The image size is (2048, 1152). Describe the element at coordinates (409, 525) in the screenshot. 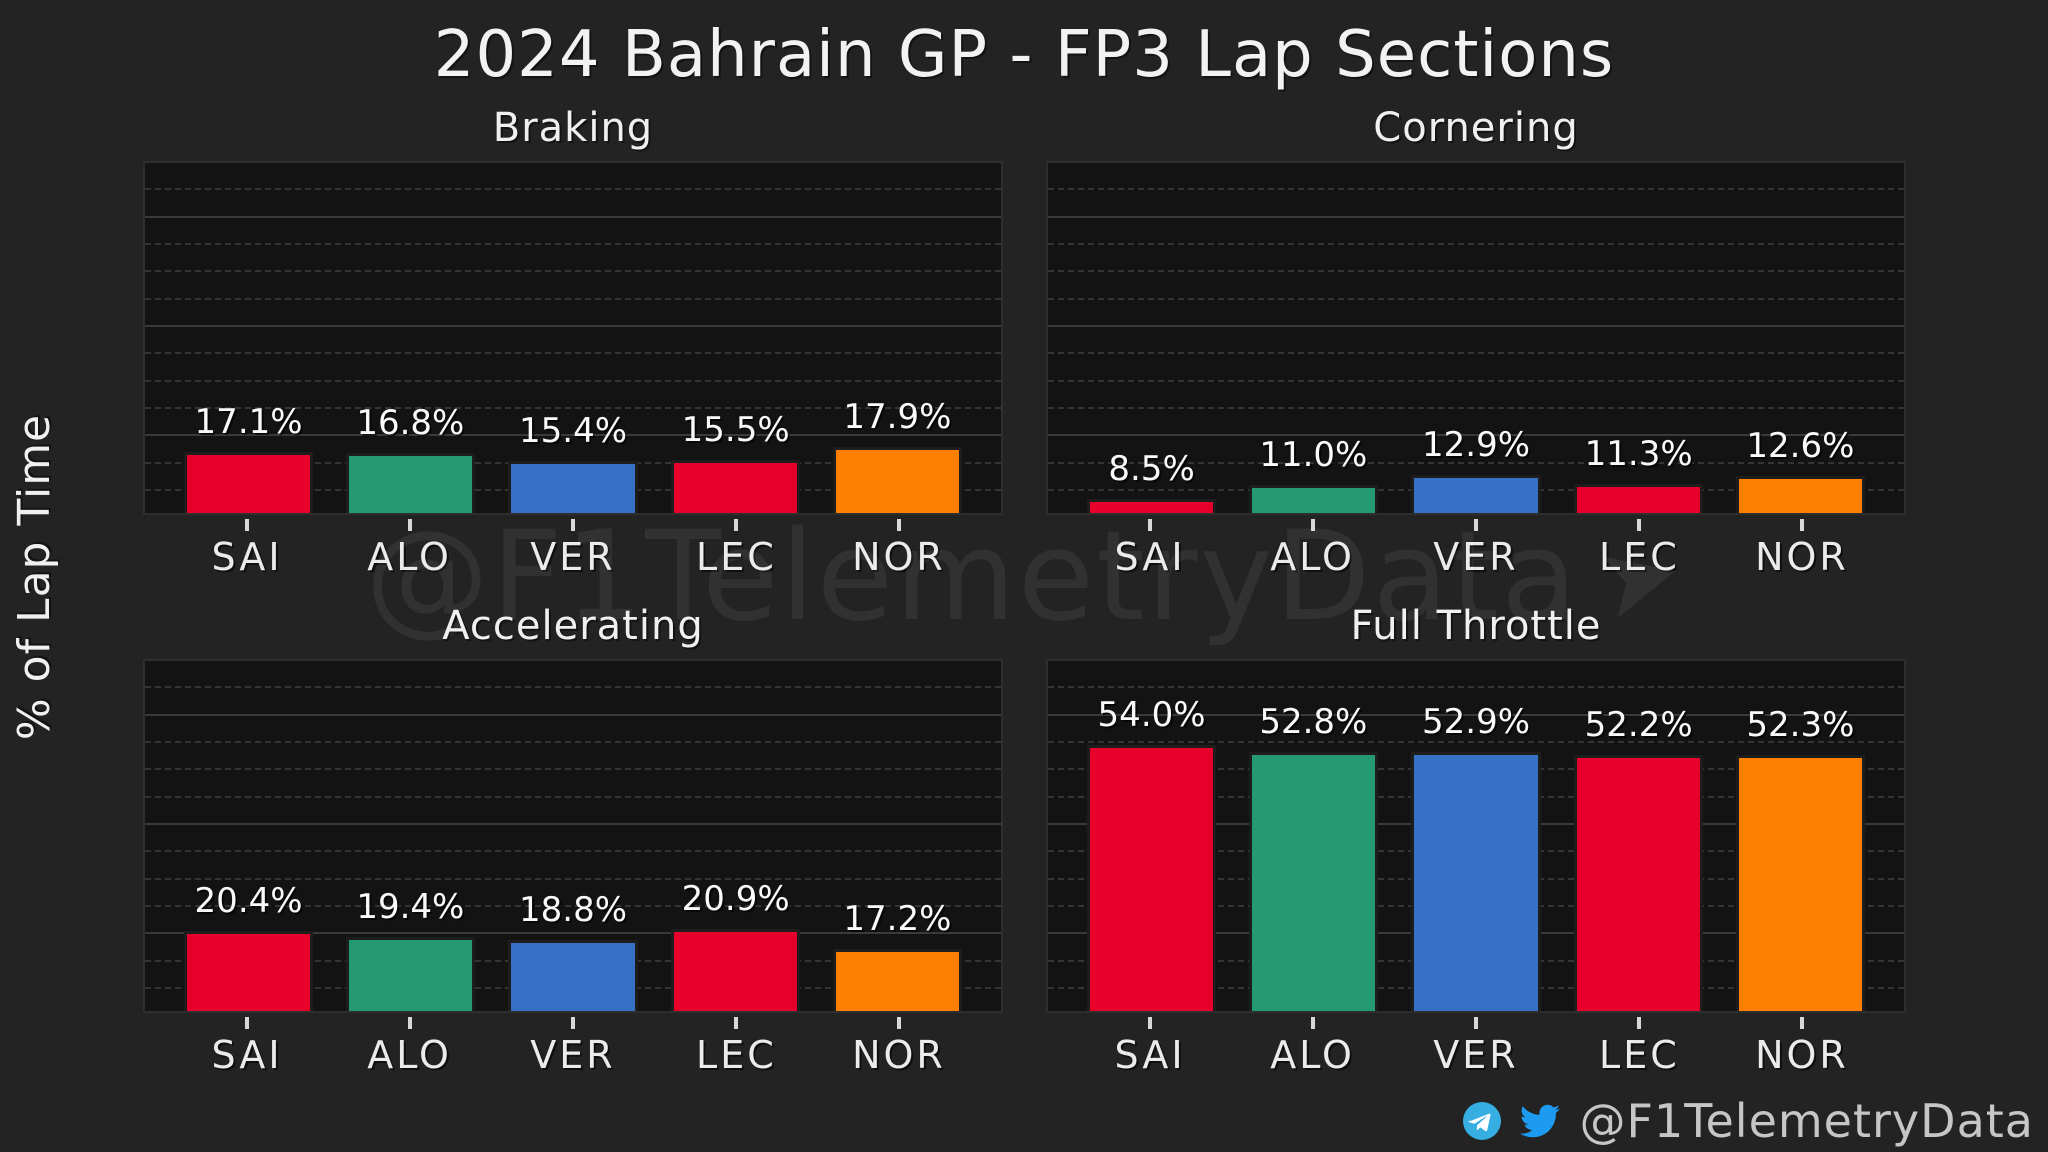

I see `x-tick-braking-alo` at that location.